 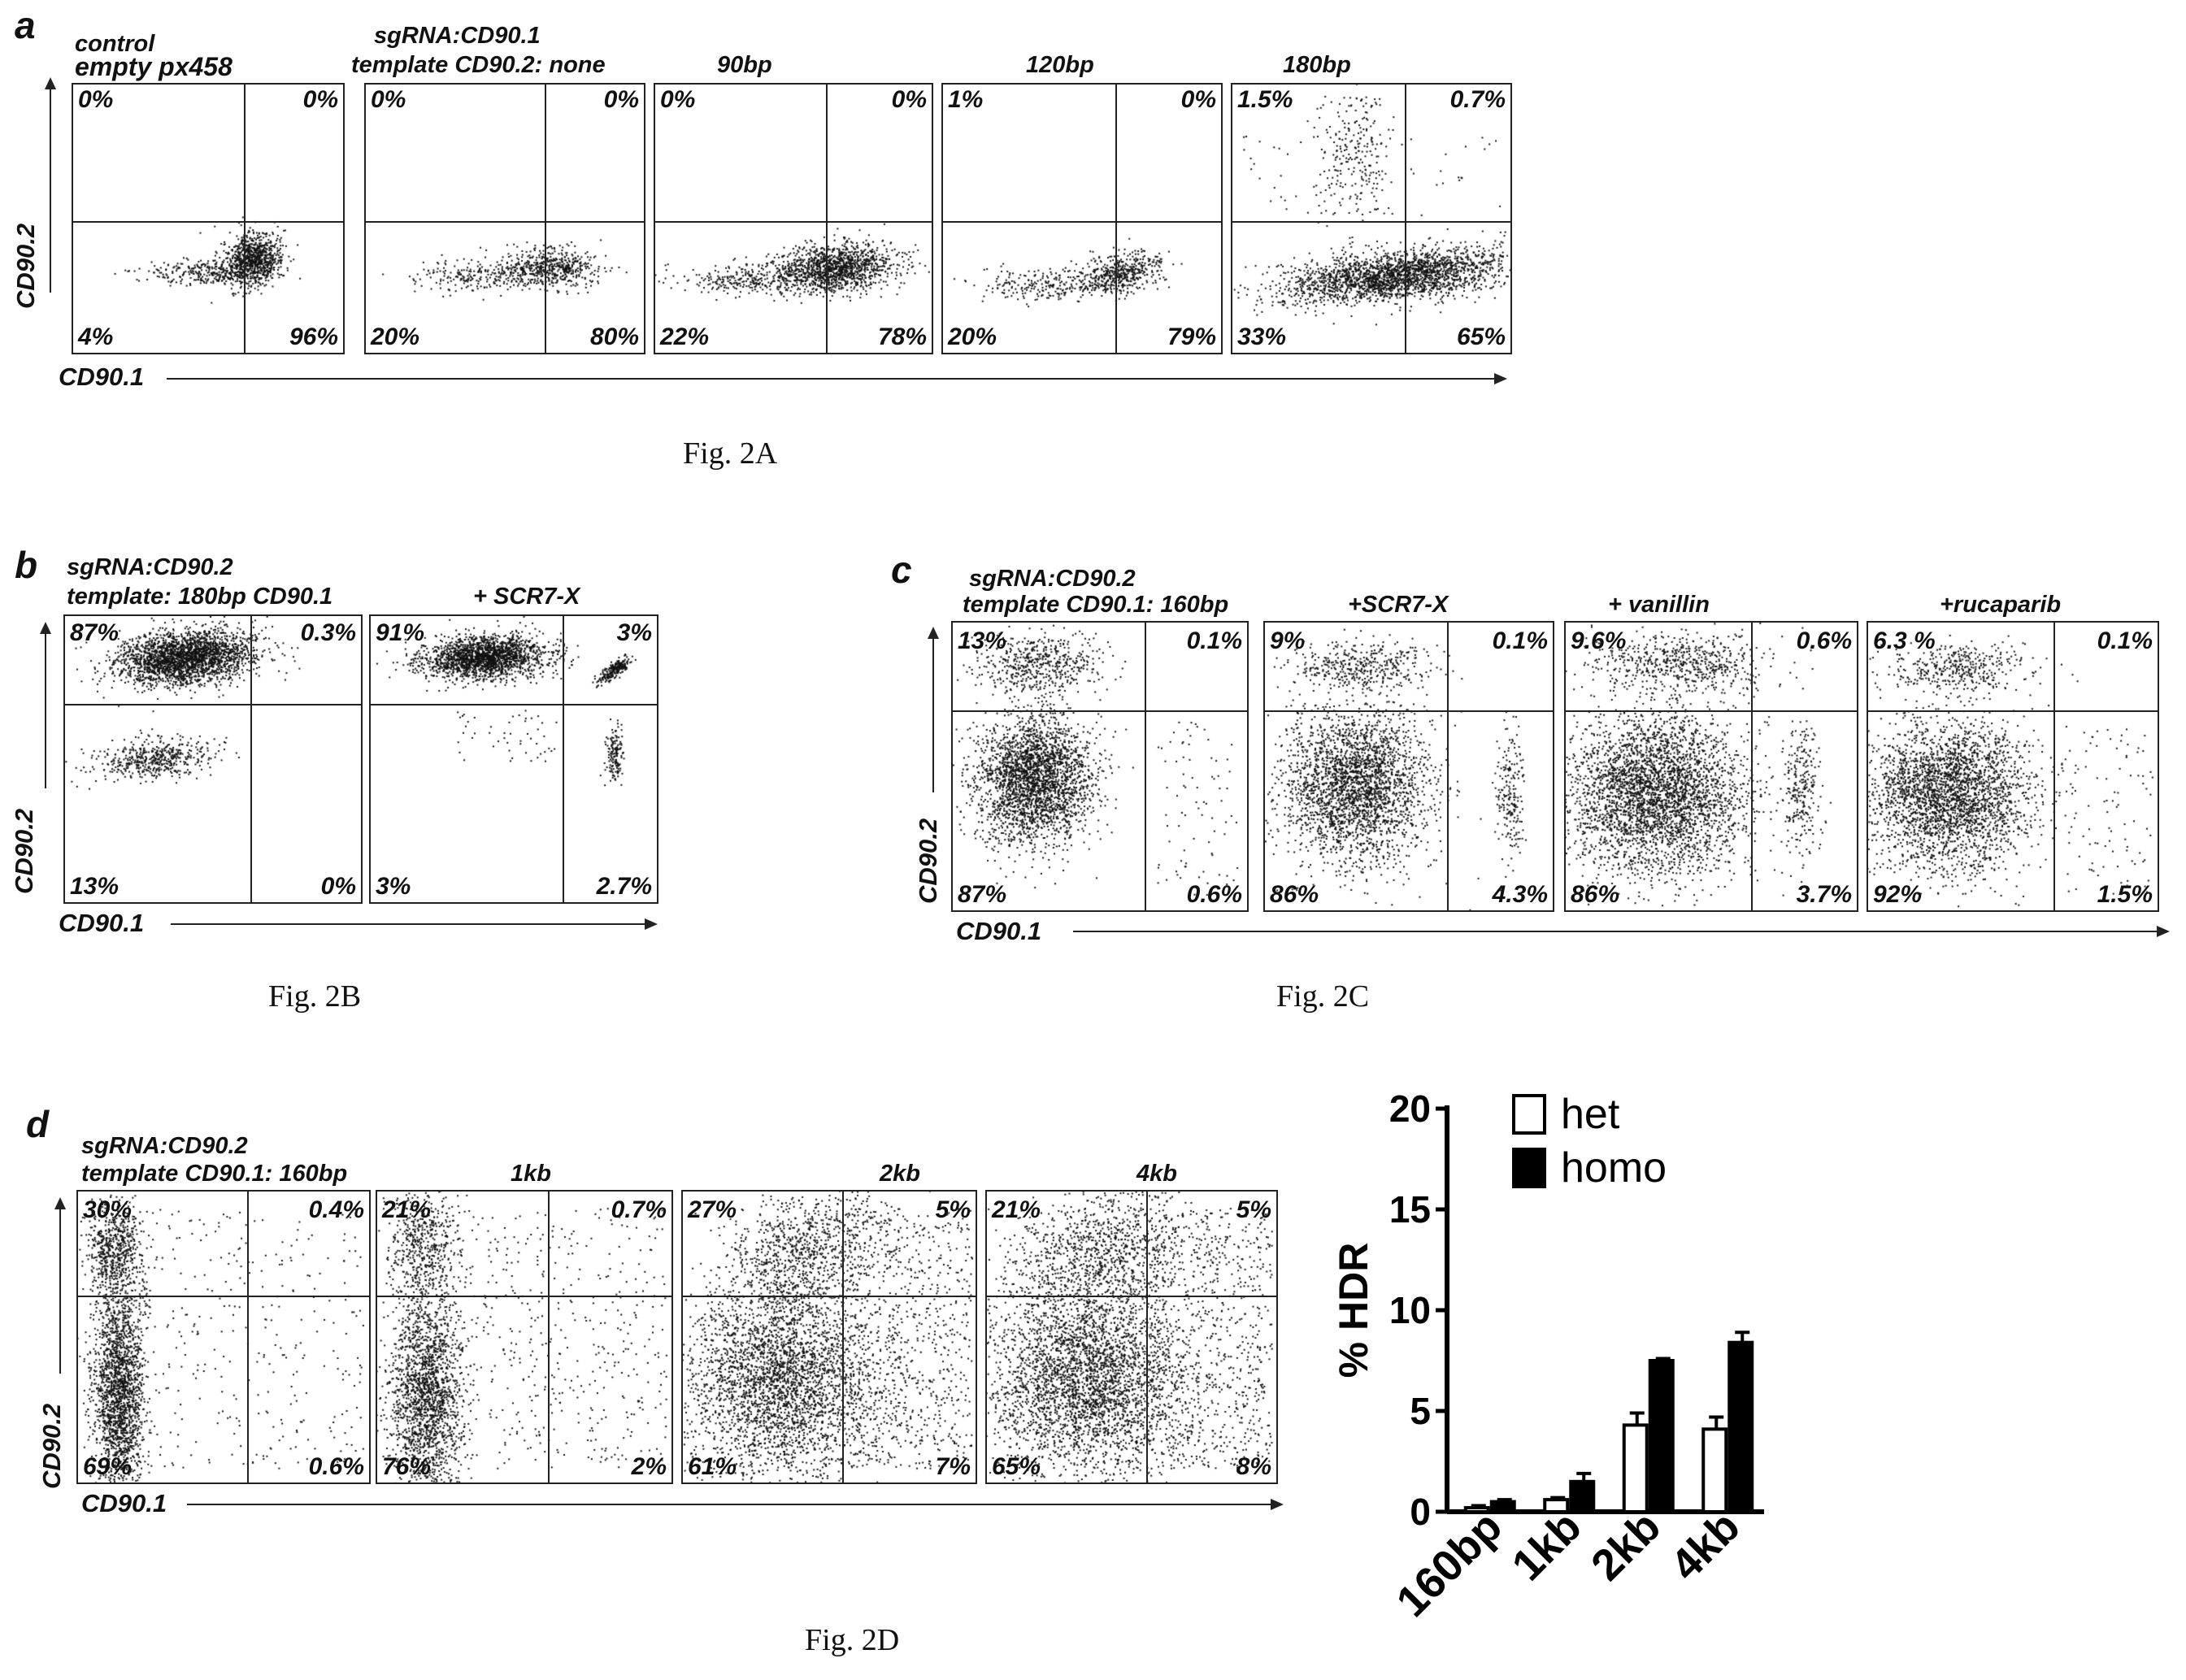 What do you see at coordinates (513, 759) in the screenshot?
I see `panel-b-flow-plot-2: 91% 3% 3% 2.7%` at bounding box center [513, 759].